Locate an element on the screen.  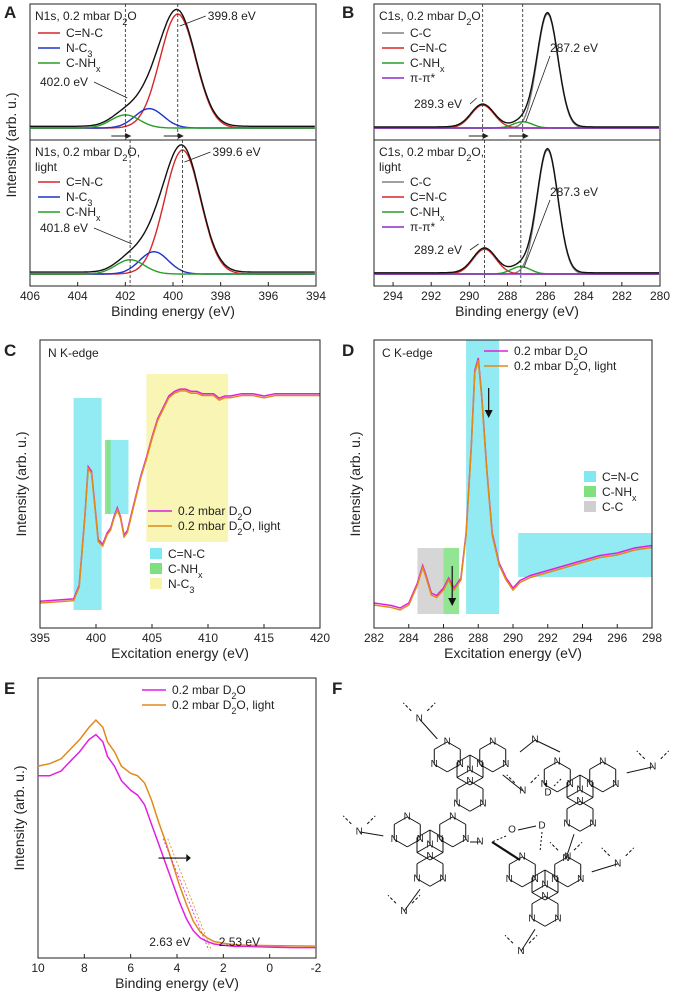
highlight-region-D is located at coordinates (585, 555).